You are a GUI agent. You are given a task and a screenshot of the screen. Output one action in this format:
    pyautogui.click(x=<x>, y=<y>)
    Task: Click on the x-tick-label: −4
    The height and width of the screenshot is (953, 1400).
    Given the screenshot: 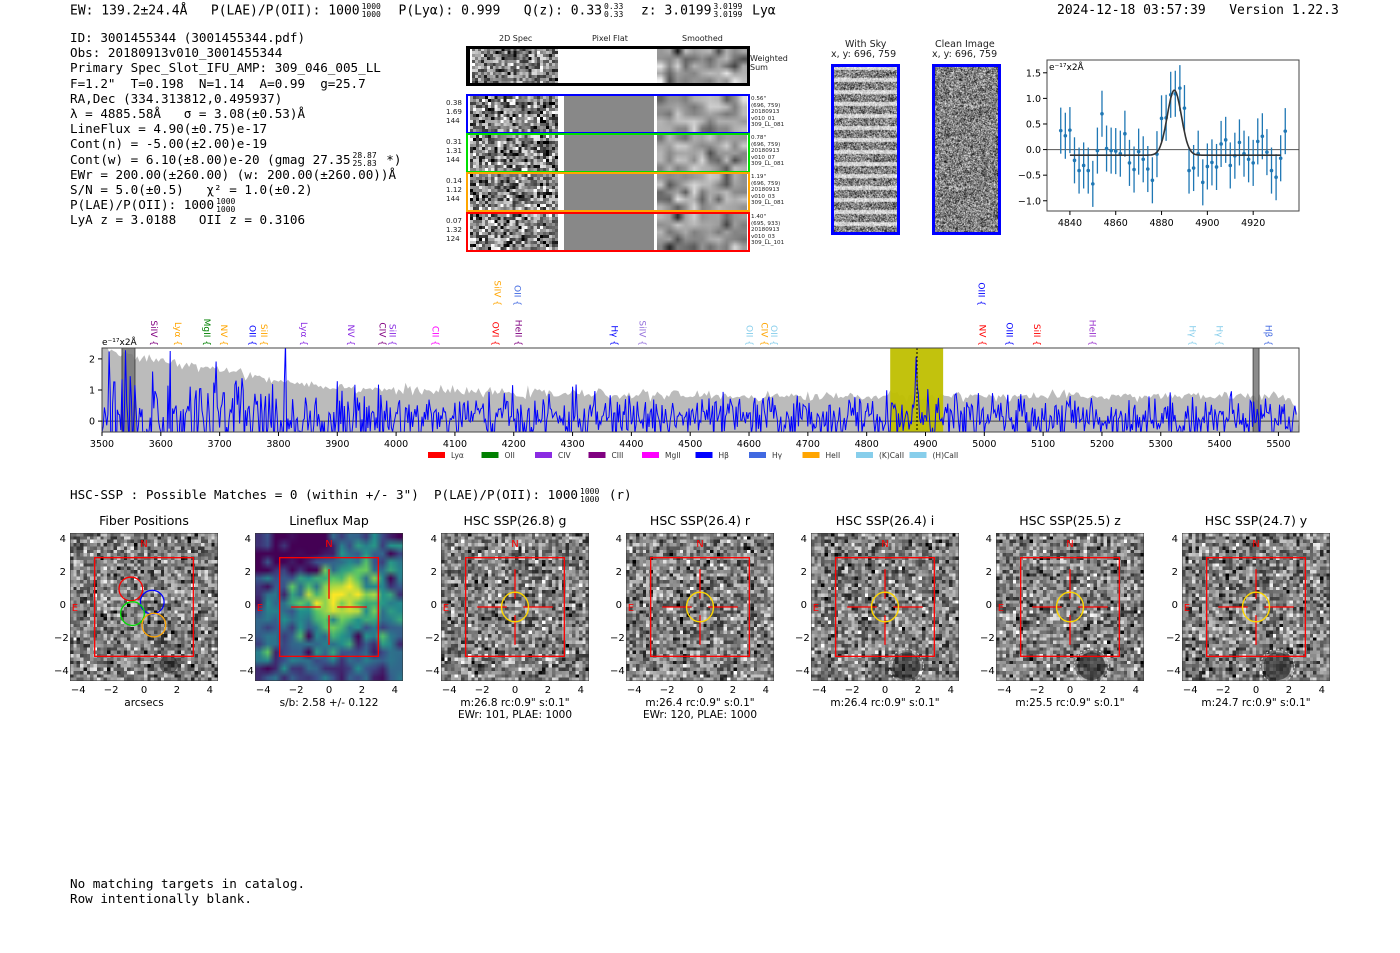 What is the action you would take?
    pyautogui.click(x=634, y=690)
    